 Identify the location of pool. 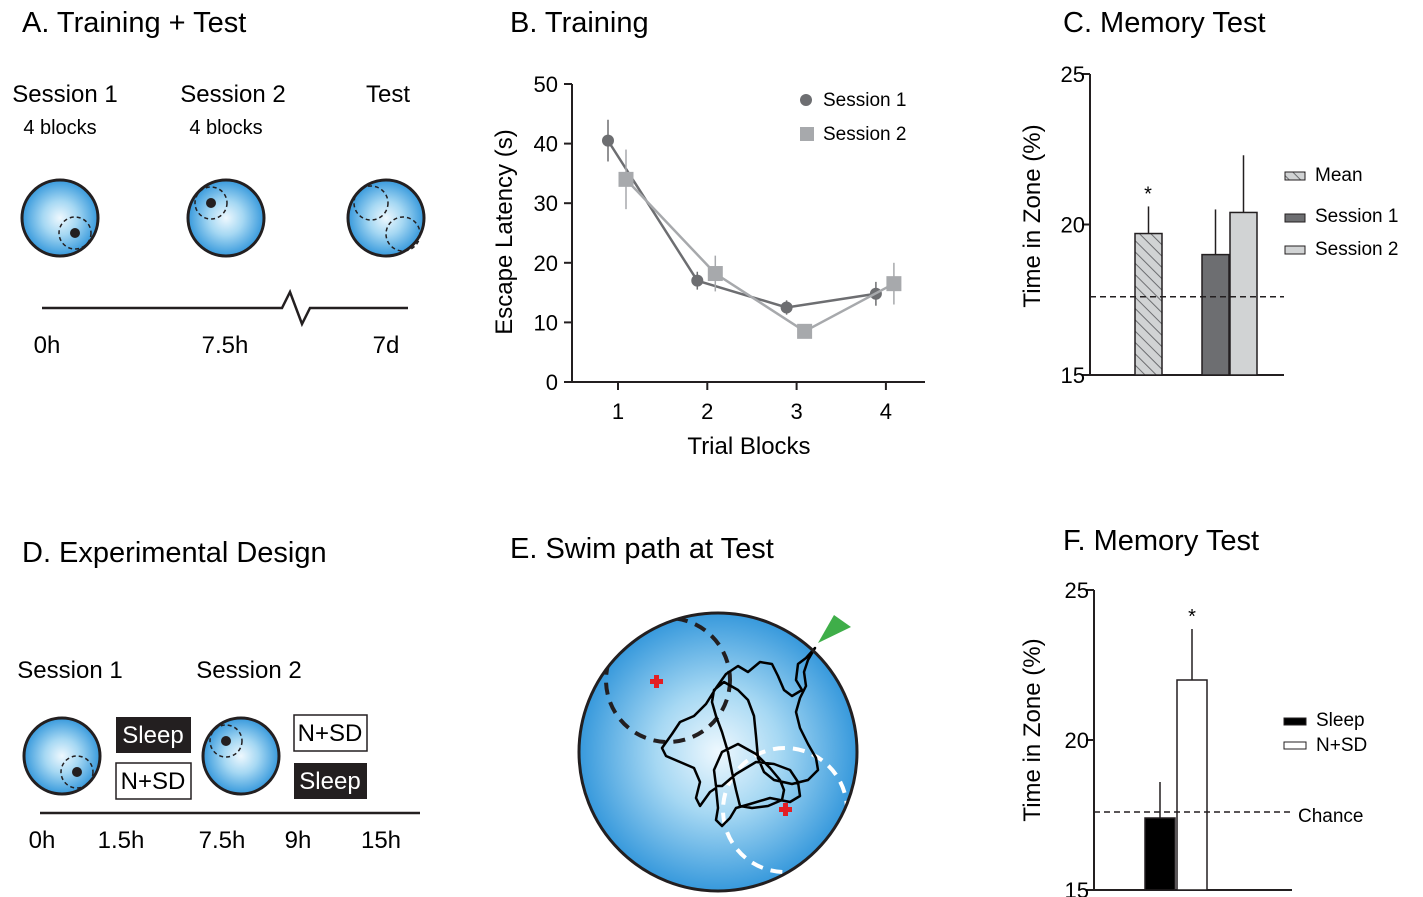
(718, 752).